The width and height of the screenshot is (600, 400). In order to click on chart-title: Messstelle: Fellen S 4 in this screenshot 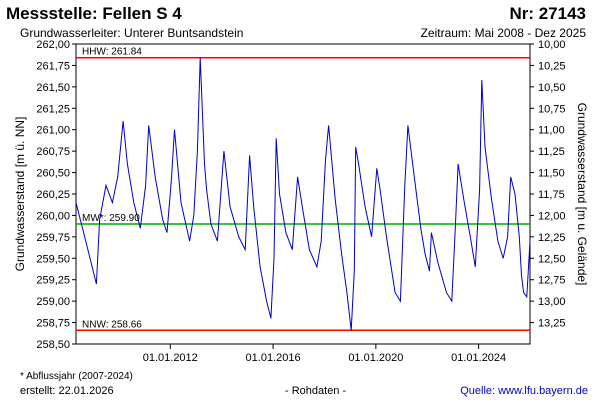, I will do `click(94, 13)`.